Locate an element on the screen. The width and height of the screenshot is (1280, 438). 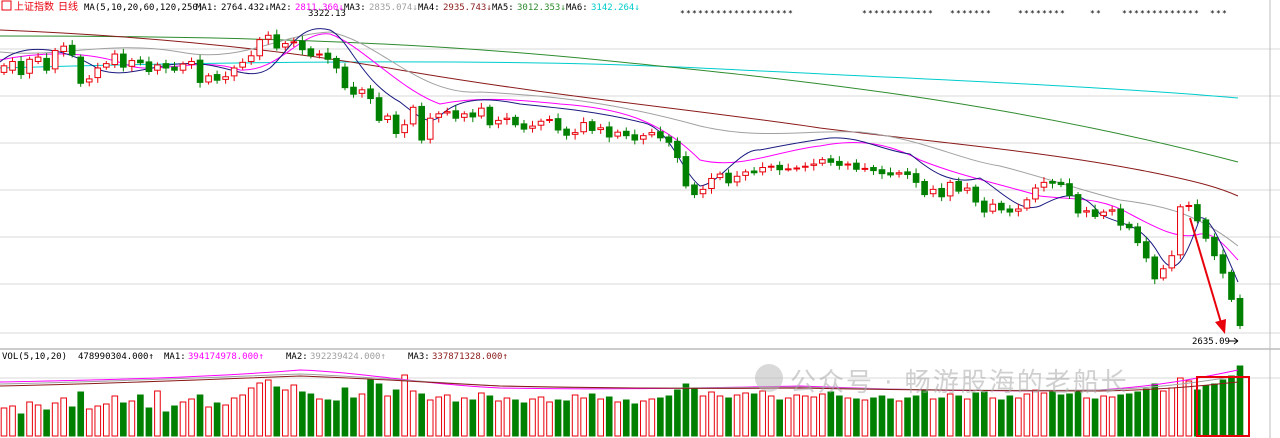
volume-highlight-box is located at coordinates (1223, 406).